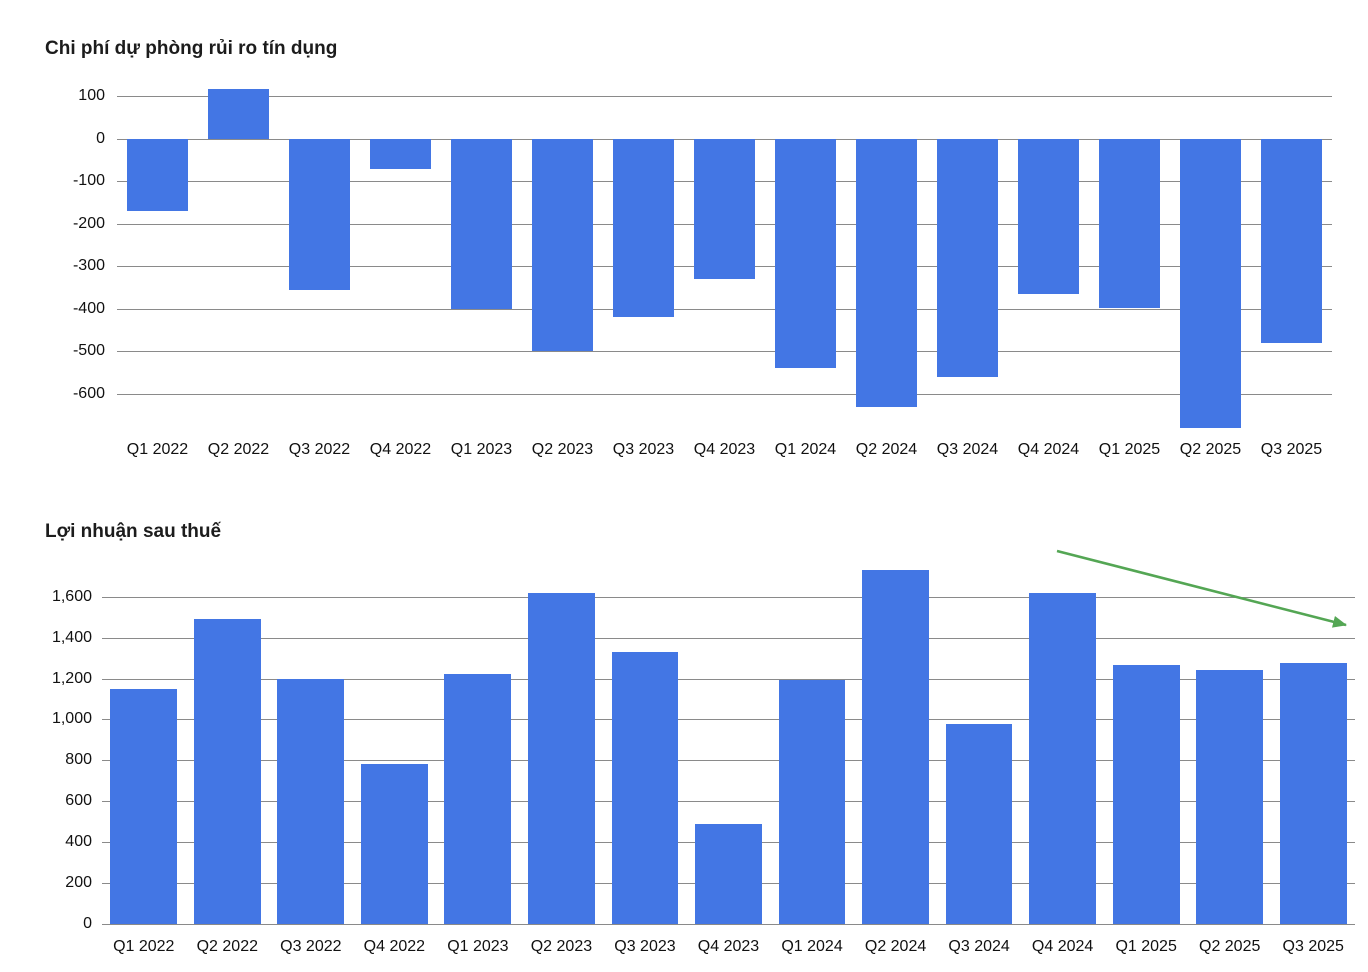 The height and width of the screenshot is (972, 1368). What do you see at coordinates (71, 678) in the screenshot?
I see `y-axis-tick-label: 1,200` at bounding box center [71, 678].